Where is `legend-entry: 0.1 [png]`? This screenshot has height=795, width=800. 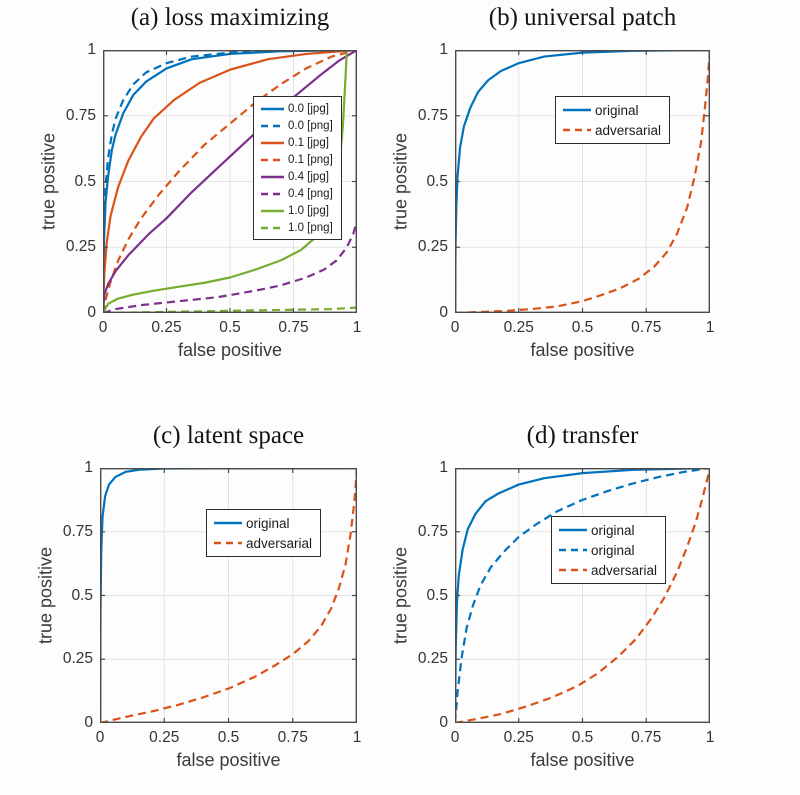 legend-entry: 0.1 [png] is located at coordinates (296, 159).